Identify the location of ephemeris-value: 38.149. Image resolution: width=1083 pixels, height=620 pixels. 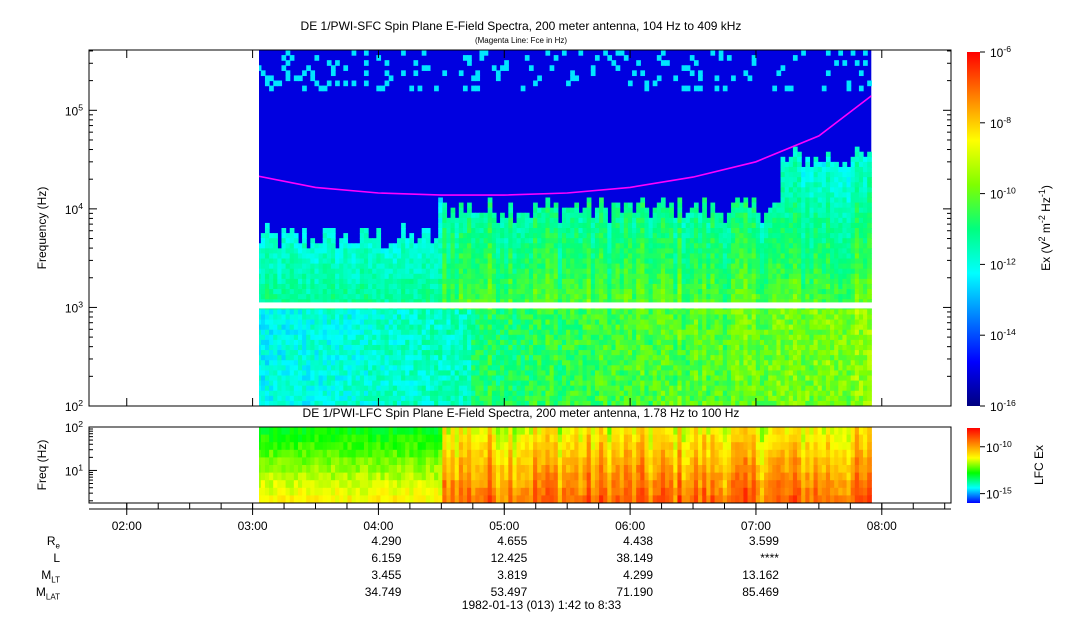
(635, 558).